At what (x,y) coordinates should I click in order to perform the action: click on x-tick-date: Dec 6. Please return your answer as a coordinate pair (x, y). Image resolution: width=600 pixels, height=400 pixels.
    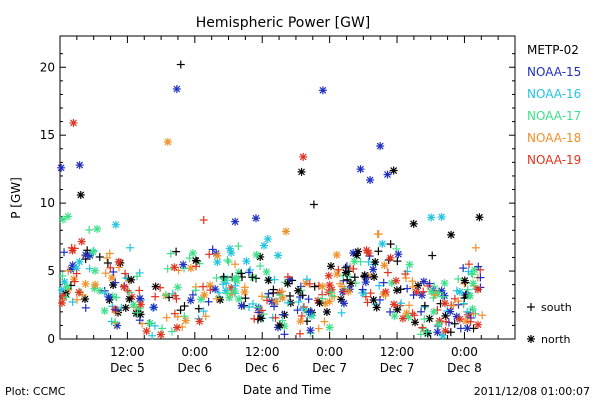
    Looking at the image, I should click on (194, 368).